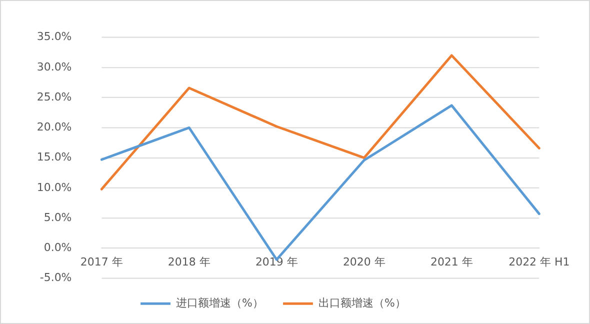 Image resolution: width=590 pixels, height=324 pixels. Describe the element at coordinates (54, 157) in the screenshot. I see `y-tick-label: 15.0%` at that location.